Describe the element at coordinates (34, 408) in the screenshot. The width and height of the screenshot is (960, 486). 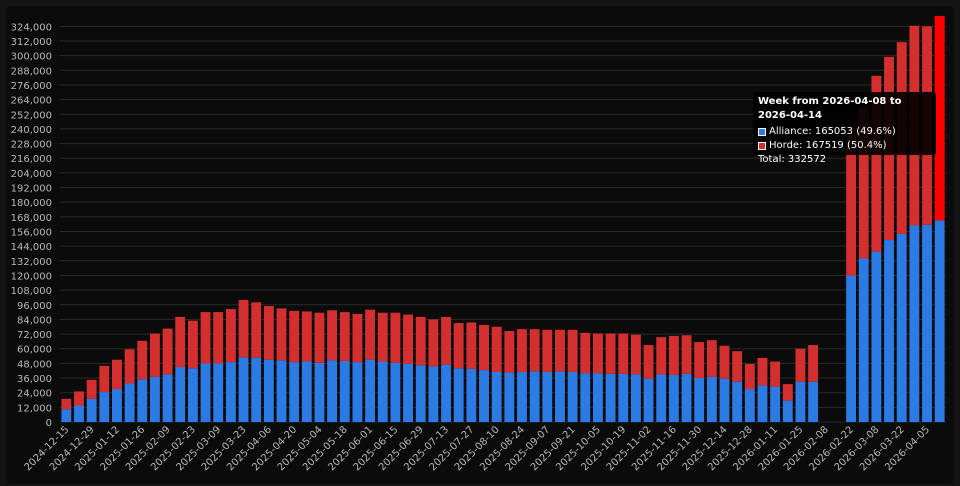
I see `y-tick-label: 12,000` at that location.